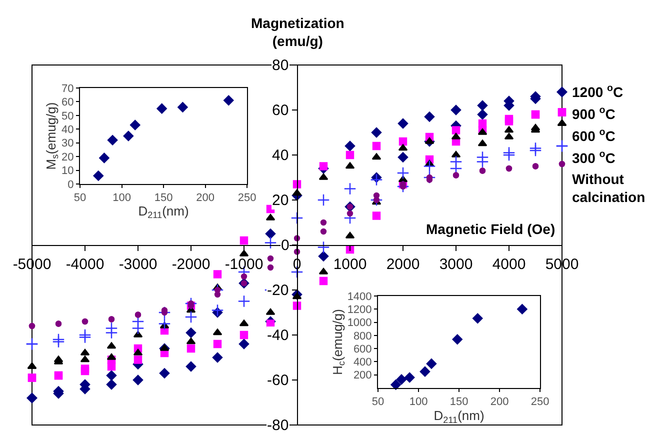 The image size is (652, 437). Describe the element at coordinates (68, 88) in the screenshot. I see `y-tick-label: 70` at that location.